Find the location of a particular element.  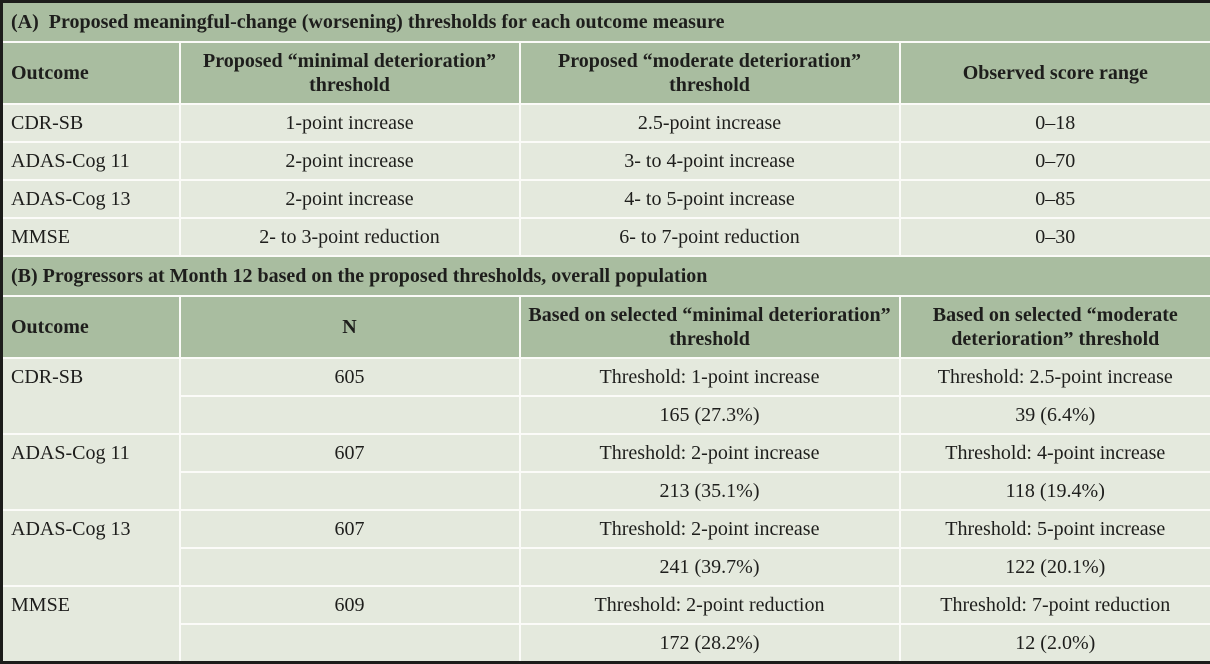

minimal-count-cell: 241 (39.7%) is located at coordinates (710, 567).